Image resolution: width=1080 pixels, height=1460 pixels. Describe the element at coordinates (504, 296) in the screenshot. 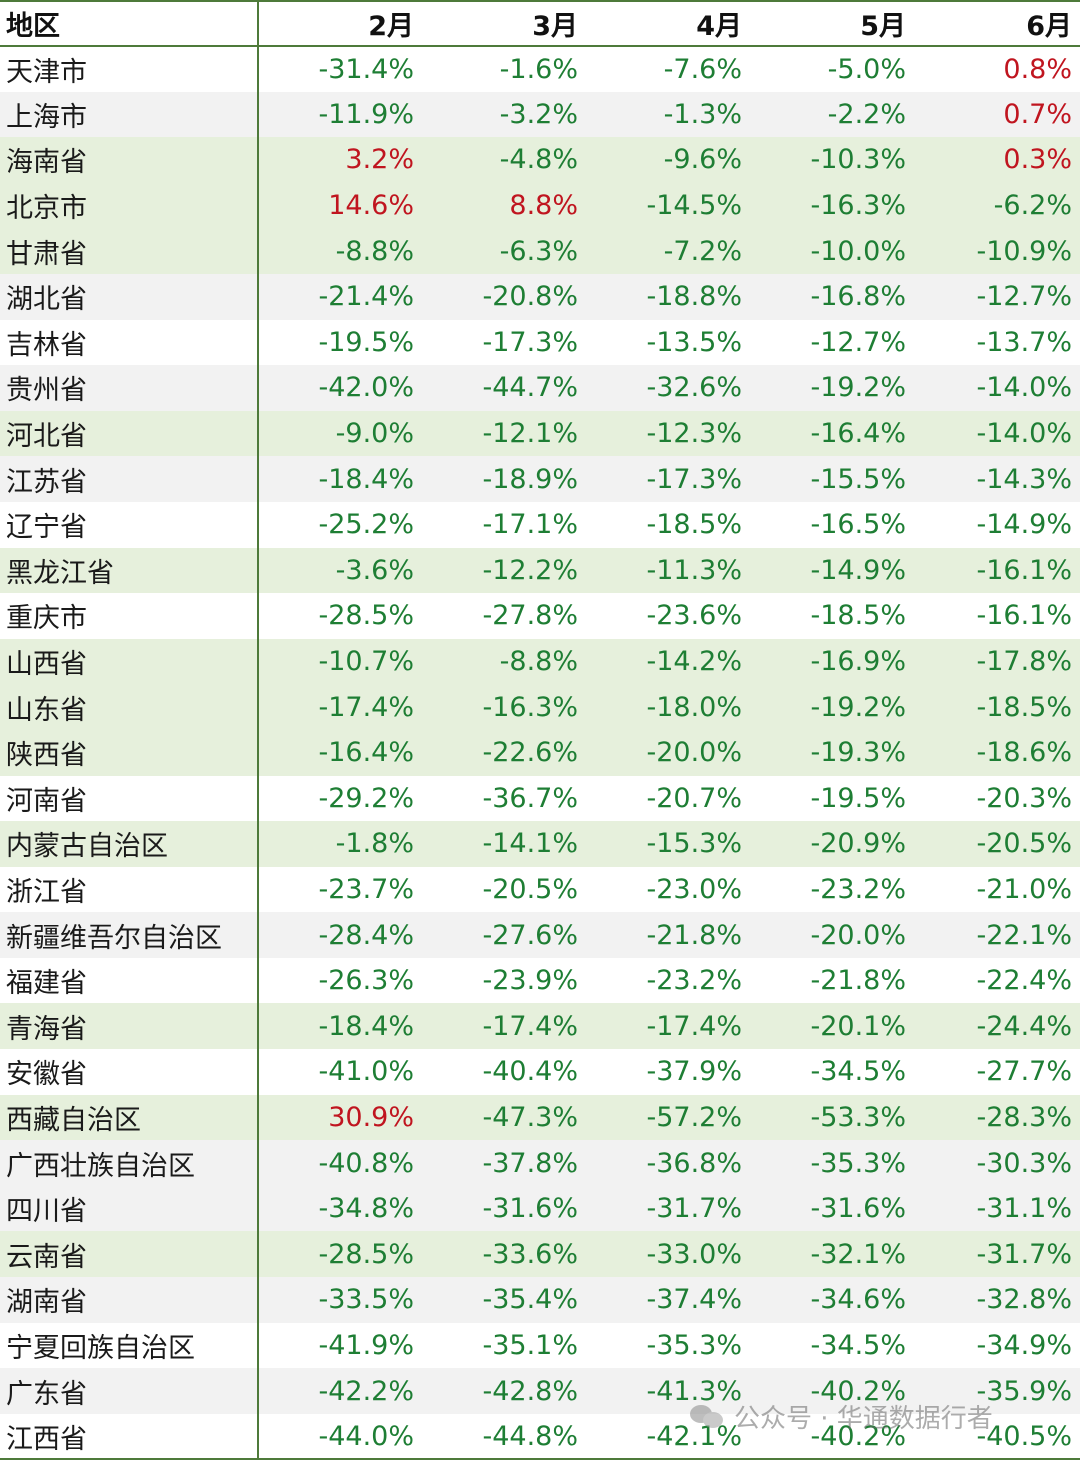

I see `value-cell: -20.8%` at that location.